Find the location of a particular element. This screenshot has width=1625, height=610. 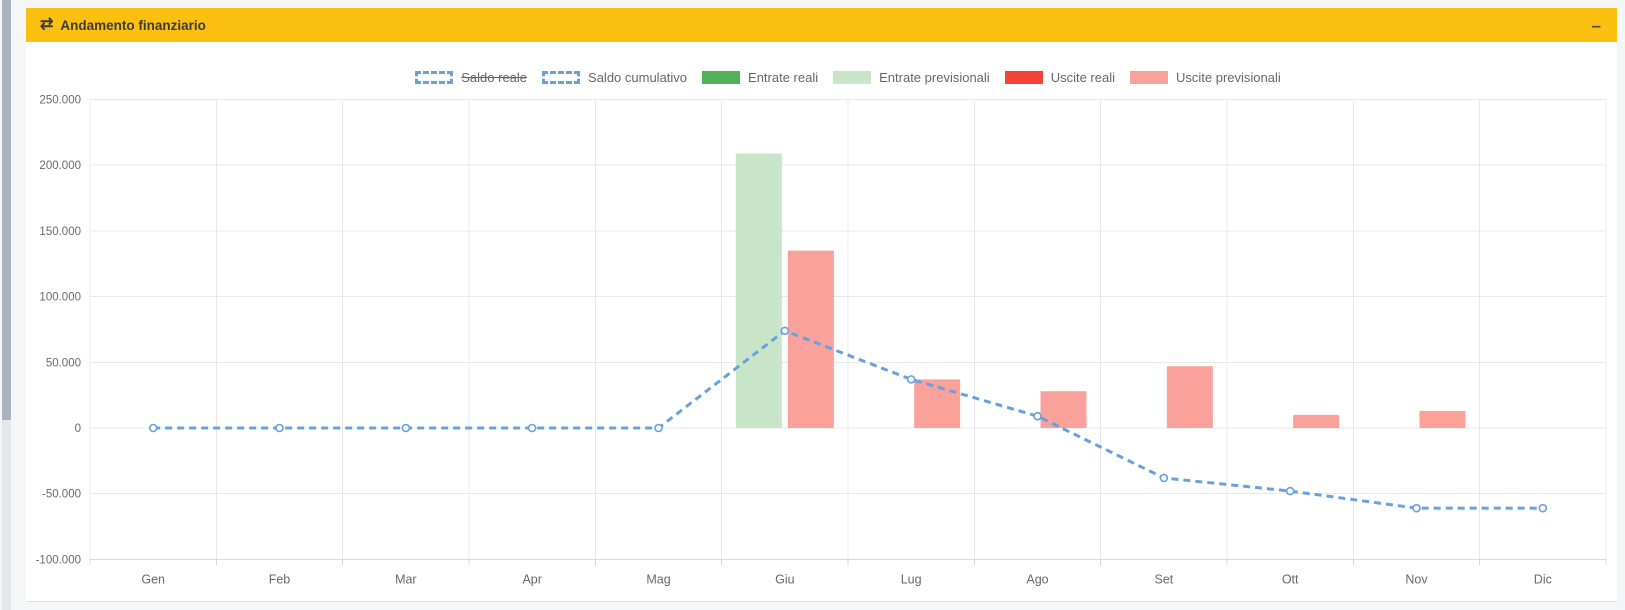

x-tick-label: Apr is located at coordinates (531, 579).